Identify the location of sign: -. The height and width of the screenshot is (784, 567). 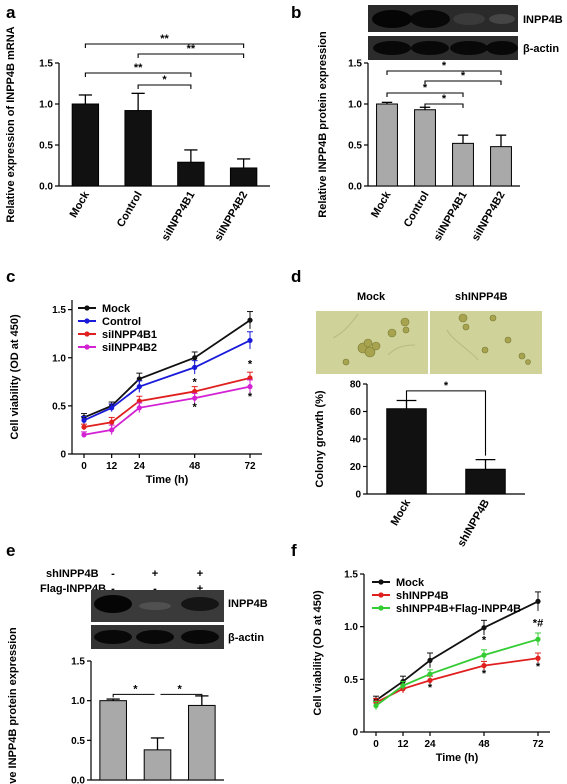
(113, 589).